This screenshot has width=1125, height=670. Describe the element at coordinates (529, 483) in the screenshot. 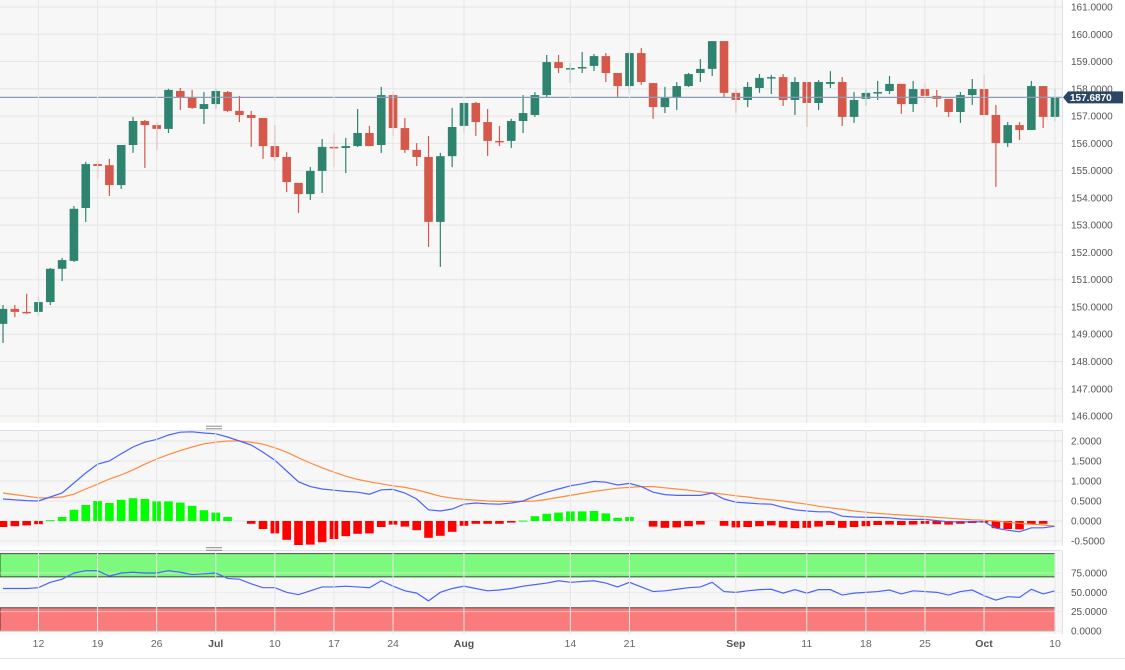

I see `signal-line` at that location.